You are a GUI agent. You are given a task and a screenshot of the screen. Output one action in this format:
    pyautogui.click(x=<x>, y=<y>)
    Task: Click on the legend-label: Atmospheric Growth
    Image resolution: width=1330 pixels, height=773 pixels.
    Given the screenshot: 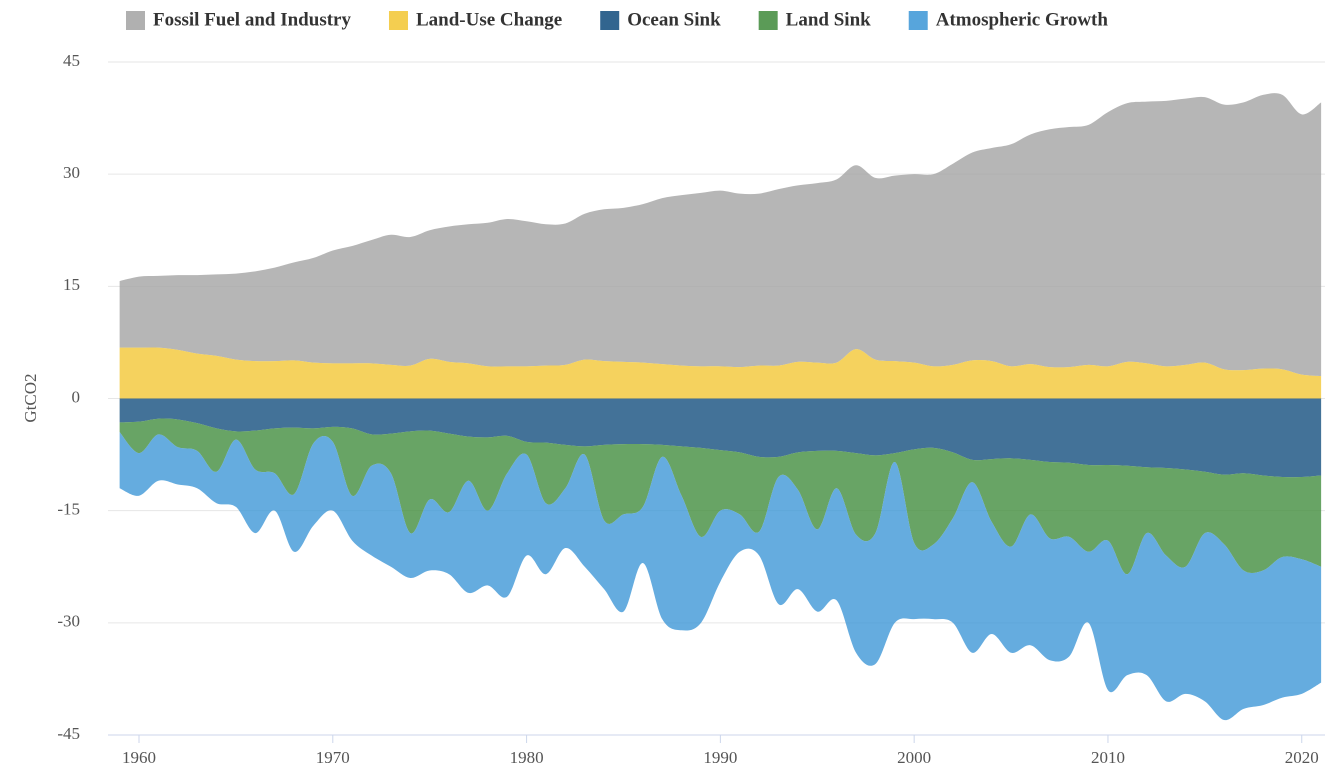 What is the action you would take?
    pyautogui.click(x=1022, y=19)
    